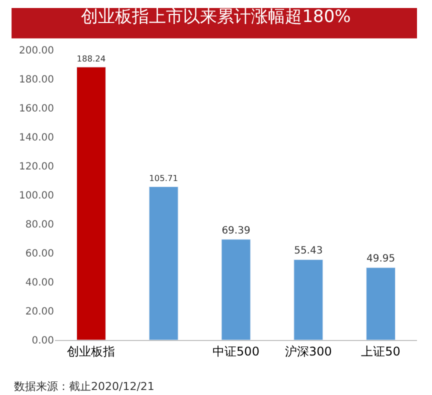 The image size is (432, 395). What do you see at coordinates (43, 341) in the screenshot?
I see `y-tick-label: 0.00` at bounding box center [43, 341].